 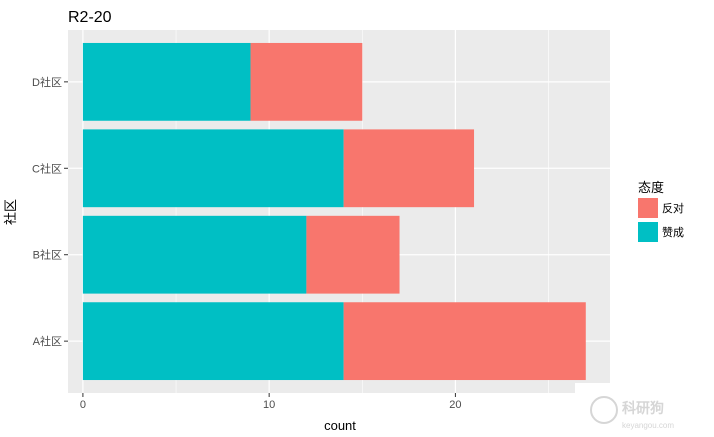 I want to click on x-tick-label: 20, so click(x=455, y=405).